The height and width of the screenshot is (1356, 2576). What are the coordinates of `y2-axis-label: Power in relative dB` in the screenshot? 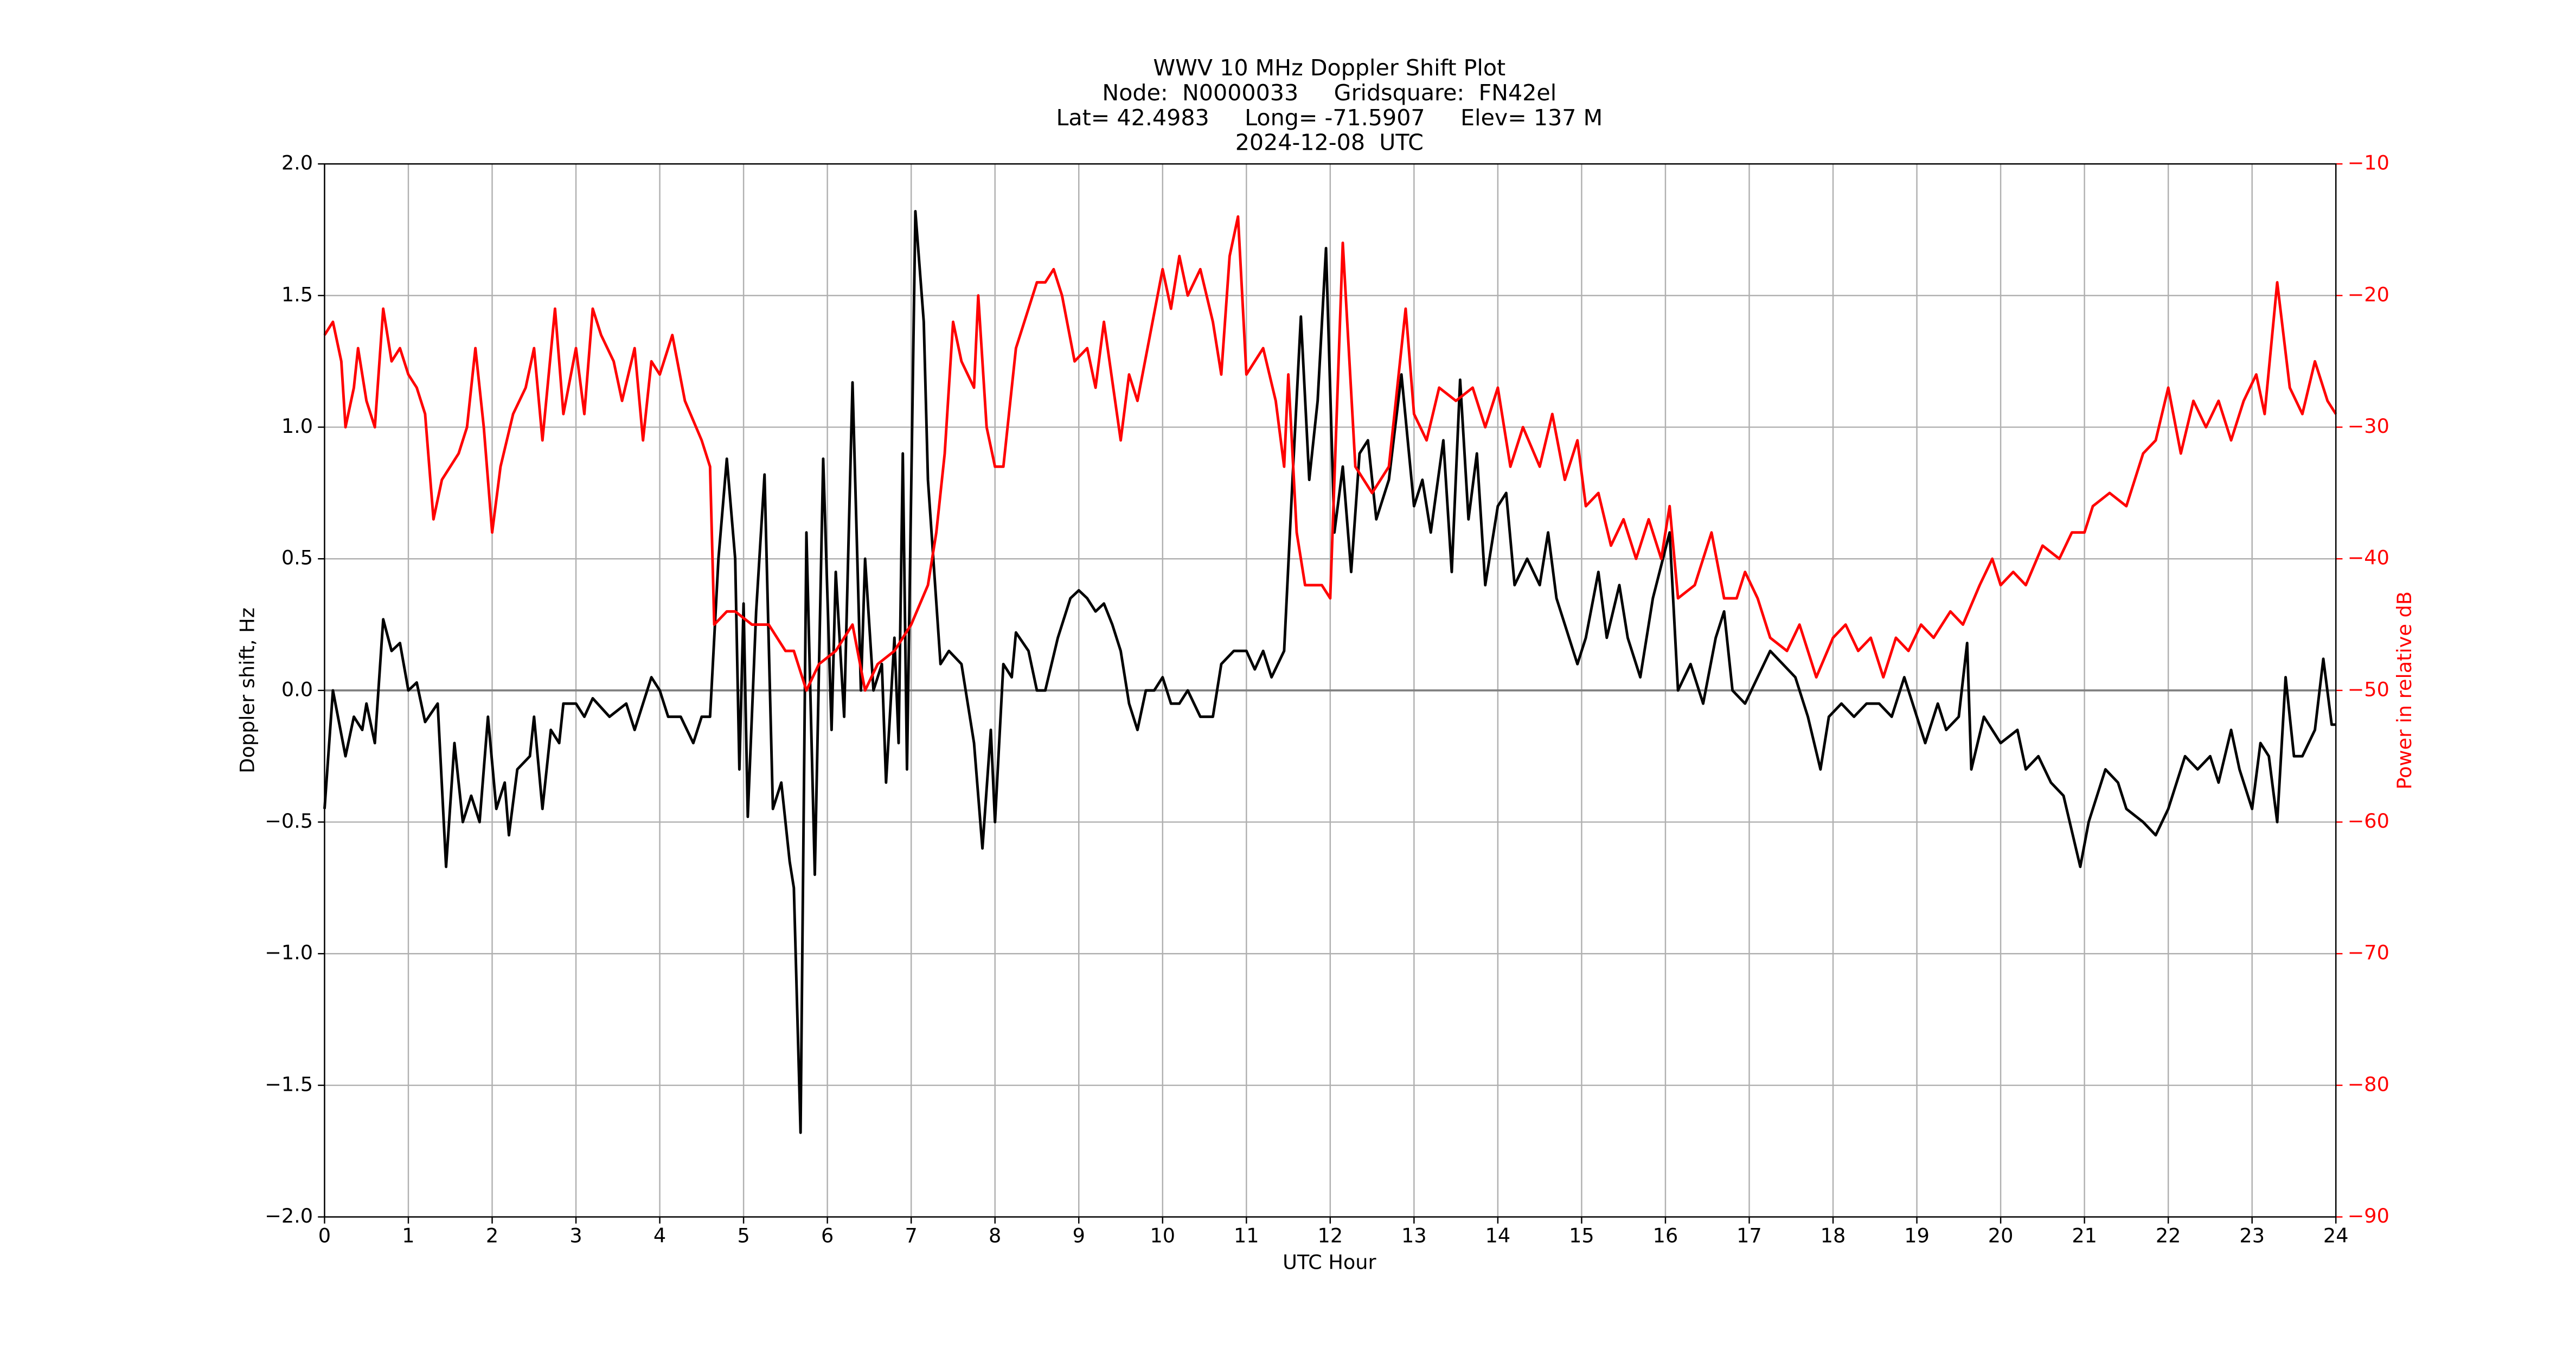 It's located at (2404, 690).